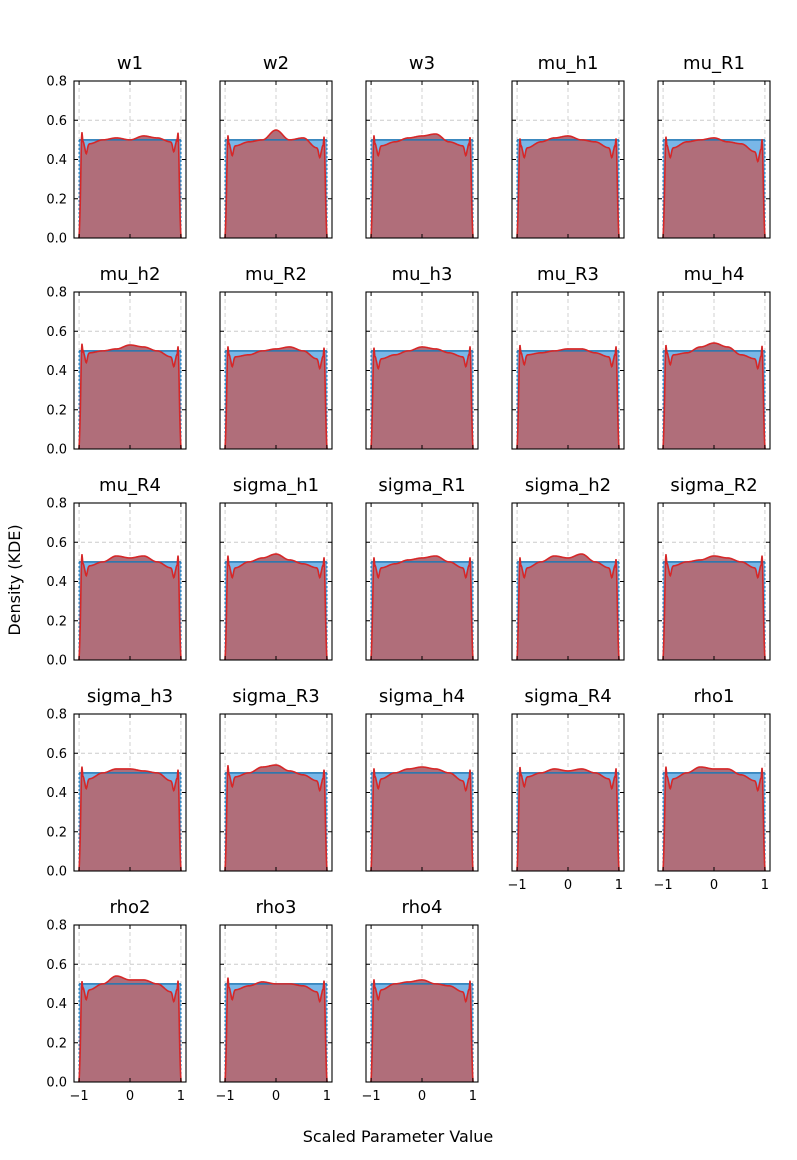 This screenshot has width=797, height=1160. Describe the element at coordinates (714, 274) in the screenshot. I see `panel-title: mu_h4` at that location.